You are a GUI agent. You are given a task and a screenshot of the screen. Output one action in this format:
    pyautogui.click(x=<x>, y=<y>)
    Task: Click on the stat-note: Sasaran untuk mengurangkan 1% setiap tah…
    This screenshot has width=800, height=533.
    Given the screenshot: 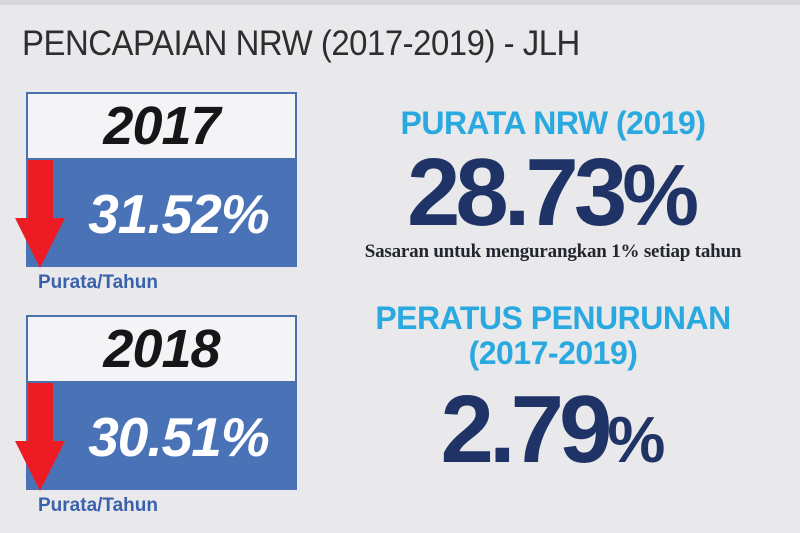 What is the action you would take?
    pyautogui.click(x=553, y=252)
    